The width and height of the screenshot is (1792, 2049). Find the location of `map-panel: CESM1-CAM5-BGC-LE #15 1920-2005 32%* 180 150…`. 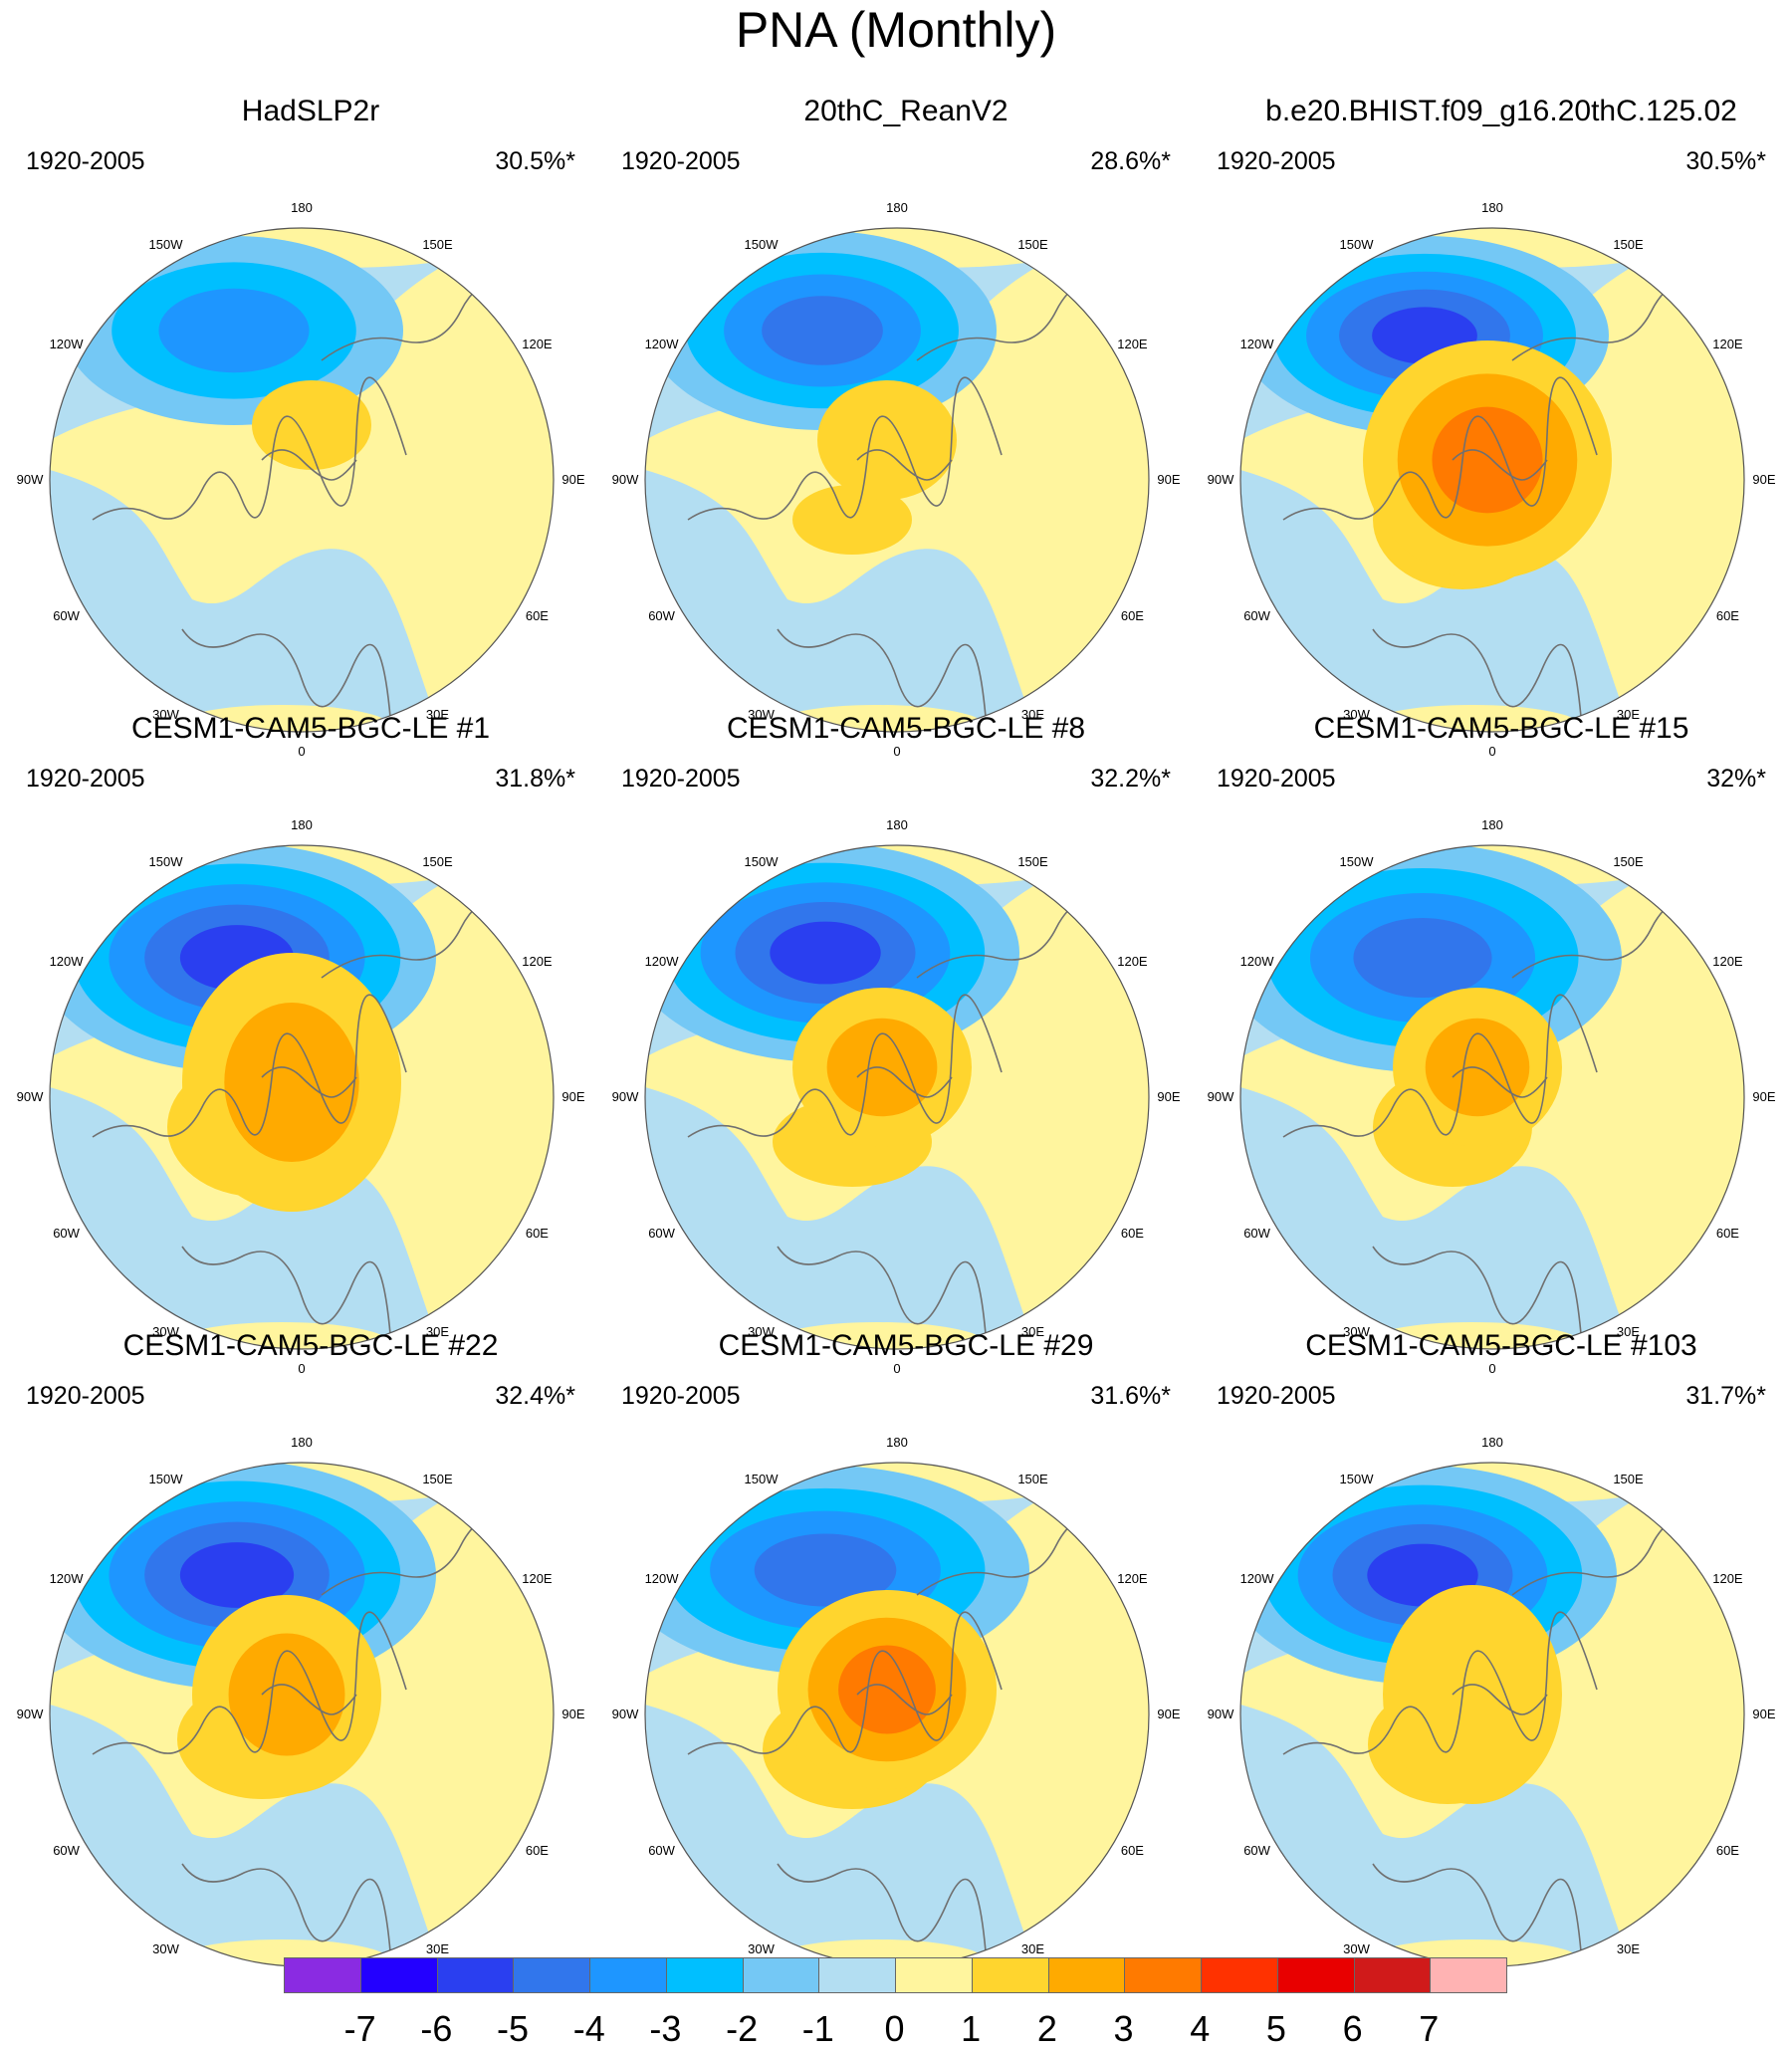

map-panel: CESM1-CAM5-BGC-LE #15 1920-2005 32%* 180 150… is located at coordinates (1498, 1042).